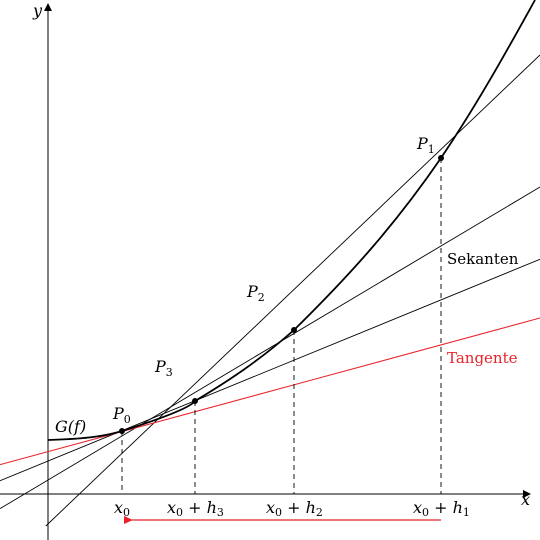 The height and width of the screenshot is (540, 540). Describe the element at coordinates (121, 415) in the screenshot. I see `point-p0-label: P0` at that location.